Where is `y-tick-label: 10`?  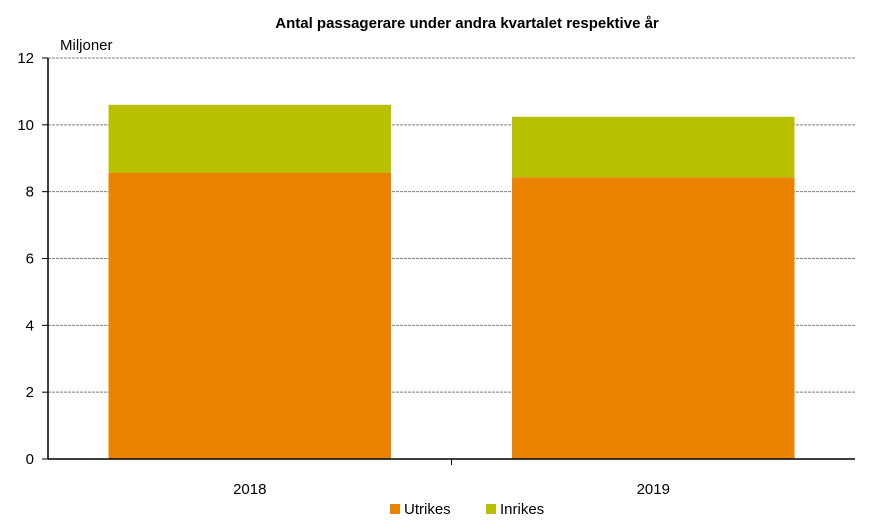
y-tick-label: 10 is located at coordinates (25, 125).